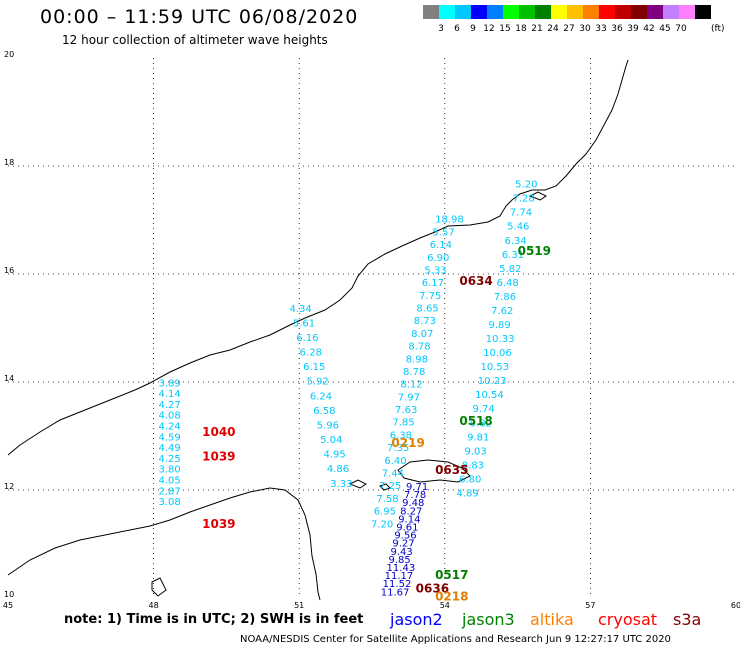  I want to click on wave-height-value: 9.48, so click(413, 503).